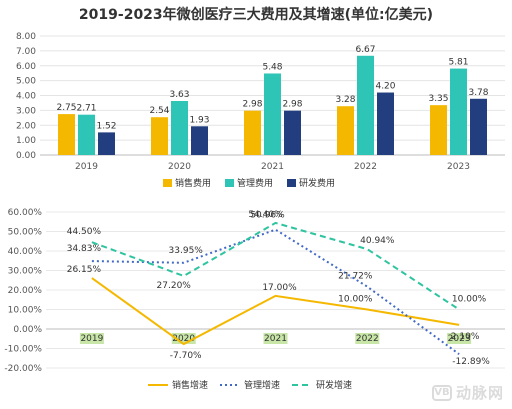 Image resolution: width=512 pixels, height=409 pixels. I want to click on line-y-tick-label: 20.00%, so click(25, 291).